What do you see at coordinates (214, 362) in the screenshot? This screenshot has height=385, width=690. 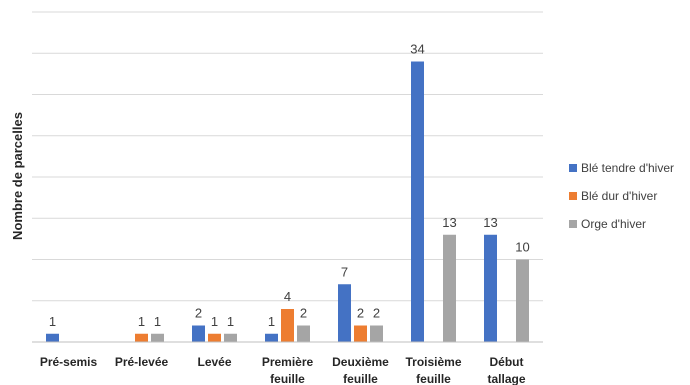 I see `x-tick-label: Levée` at bounding box center [214, 362].